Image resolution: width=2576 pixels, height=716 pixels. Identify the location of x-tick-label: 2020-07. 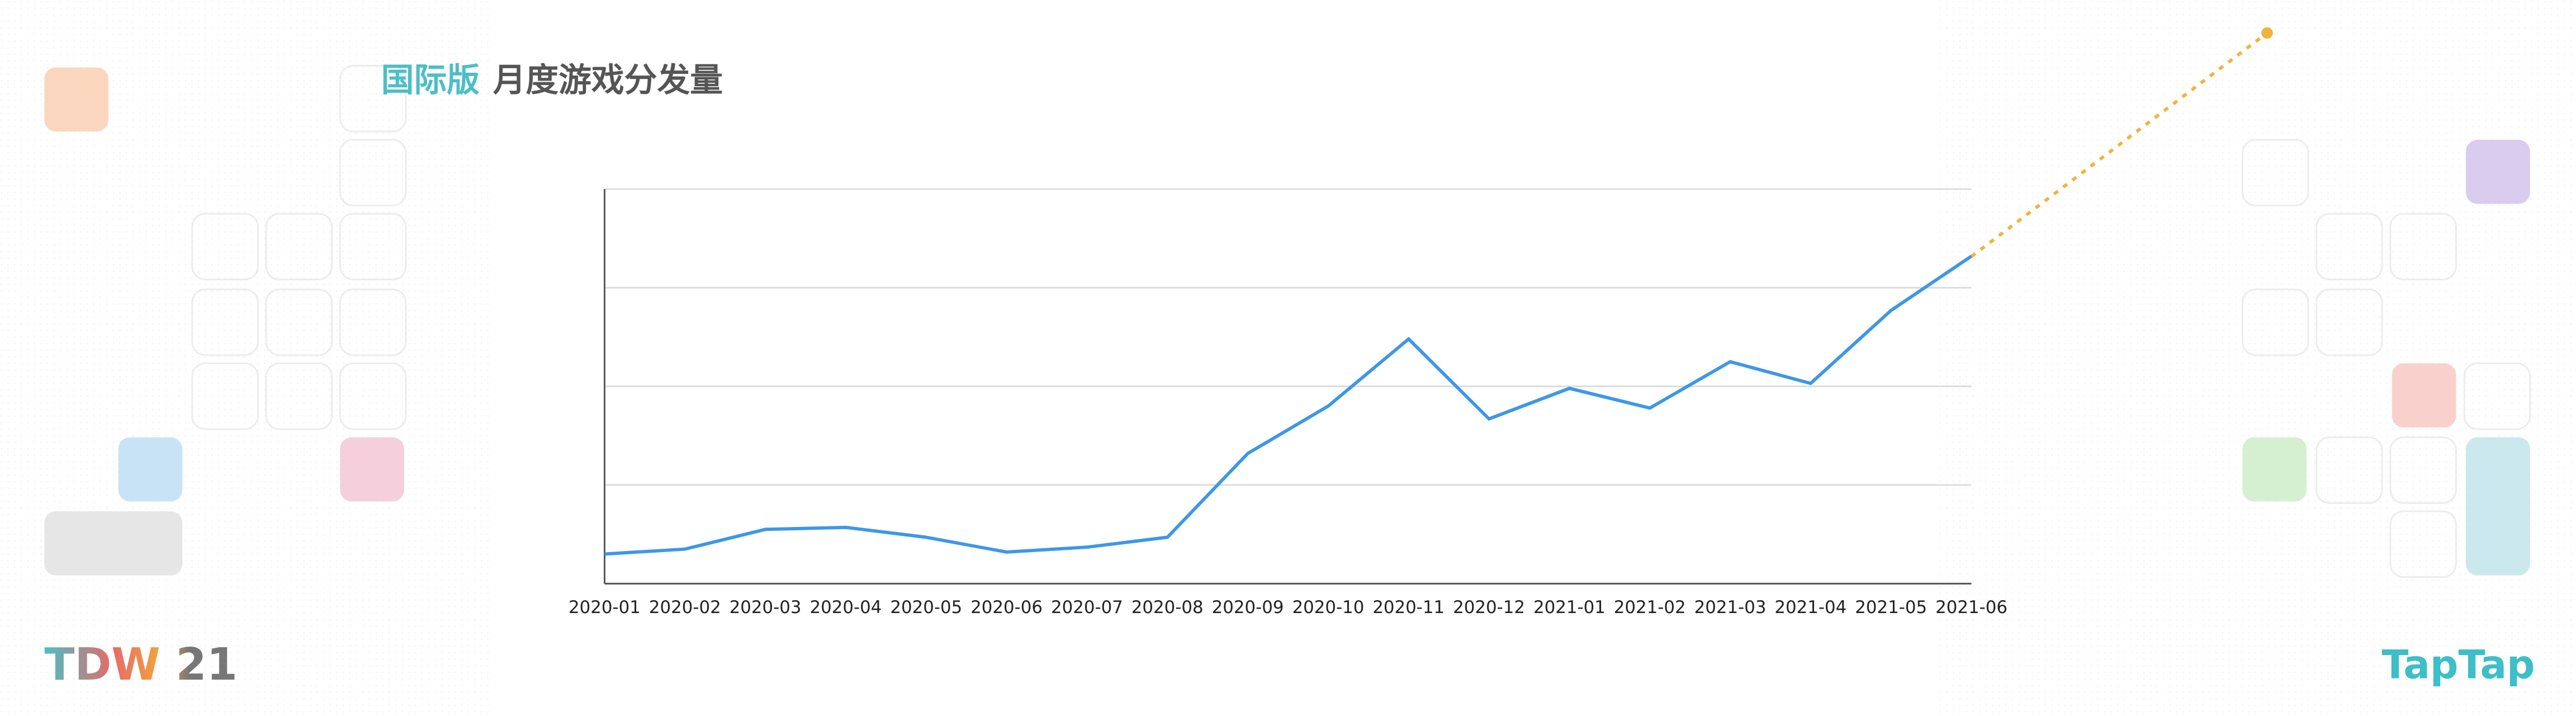
(1087, 607).